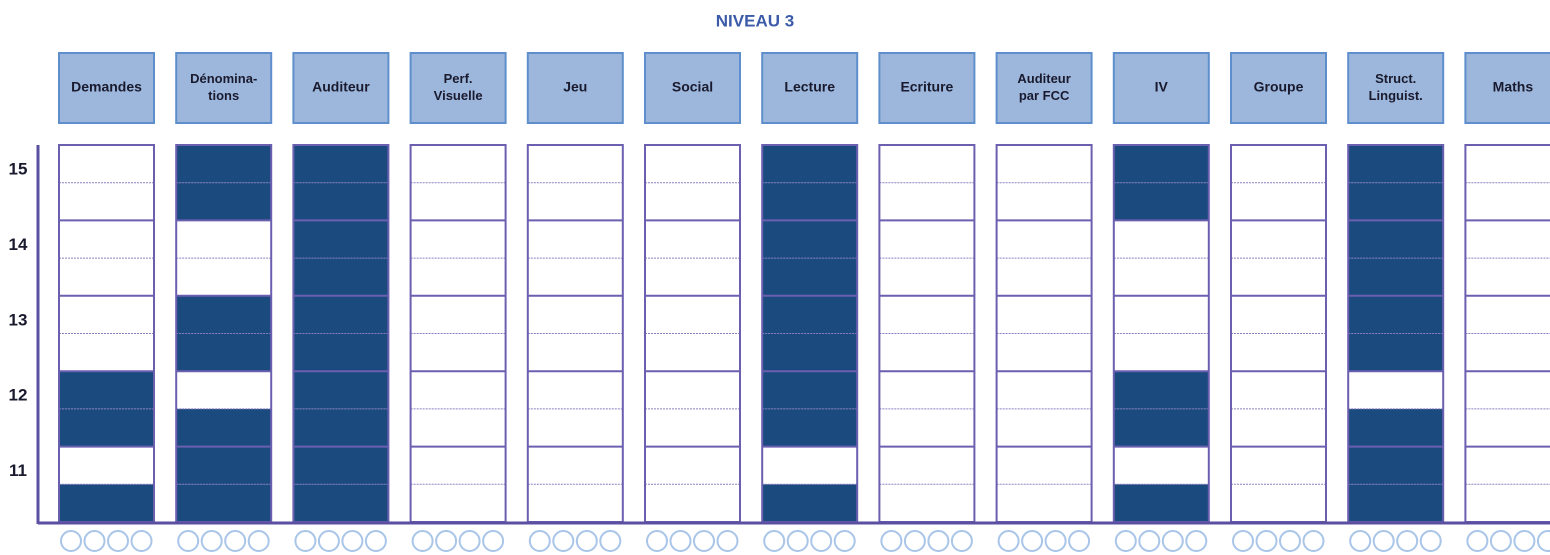  What do you see at coordinates (458, 95) in the screenshot?
I see `header-label: Visuelle` at bounding box center [458, 95].